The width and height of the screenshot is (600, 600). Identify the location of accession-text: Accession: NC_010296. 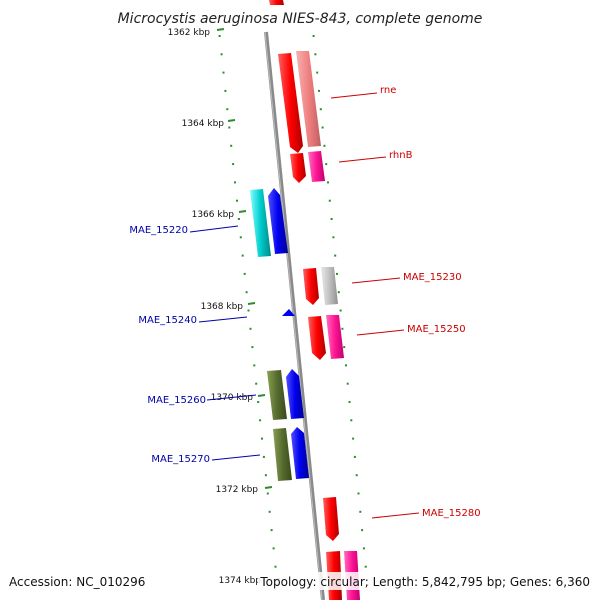
(77, 582).